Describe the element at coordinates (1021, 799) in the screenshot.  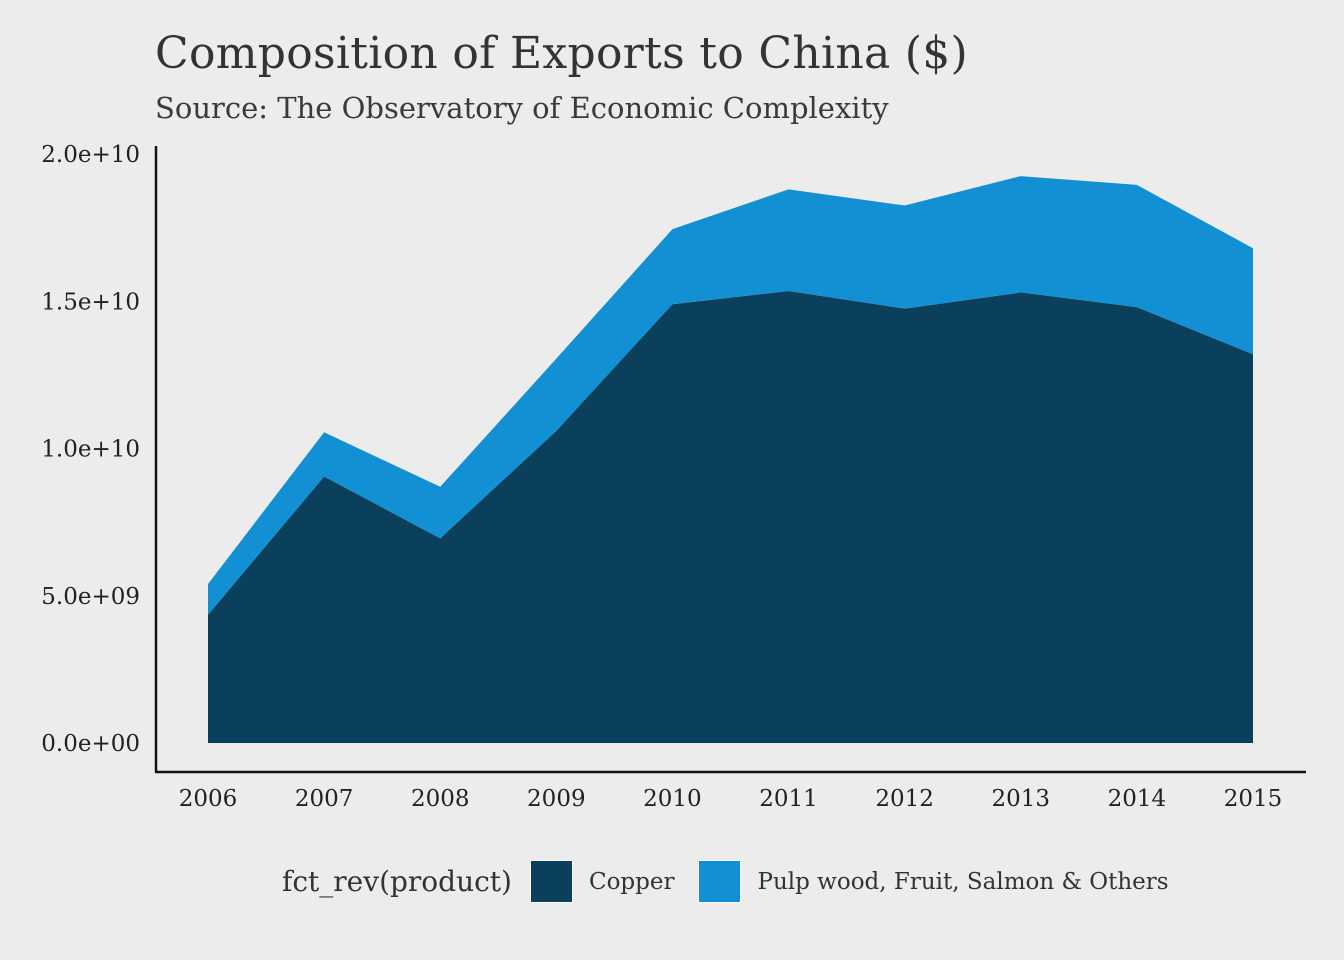
I see `x-tick-label: 2013` at that location.